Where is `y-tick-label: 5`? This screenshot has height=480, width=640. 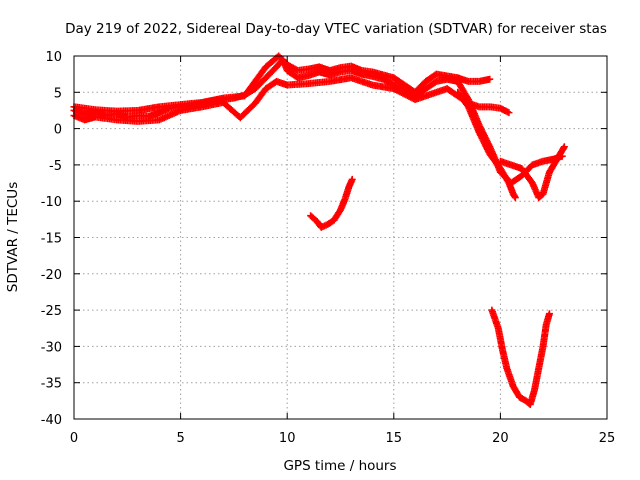
y-tick-label: 5 is located at coordinates (58, 93).